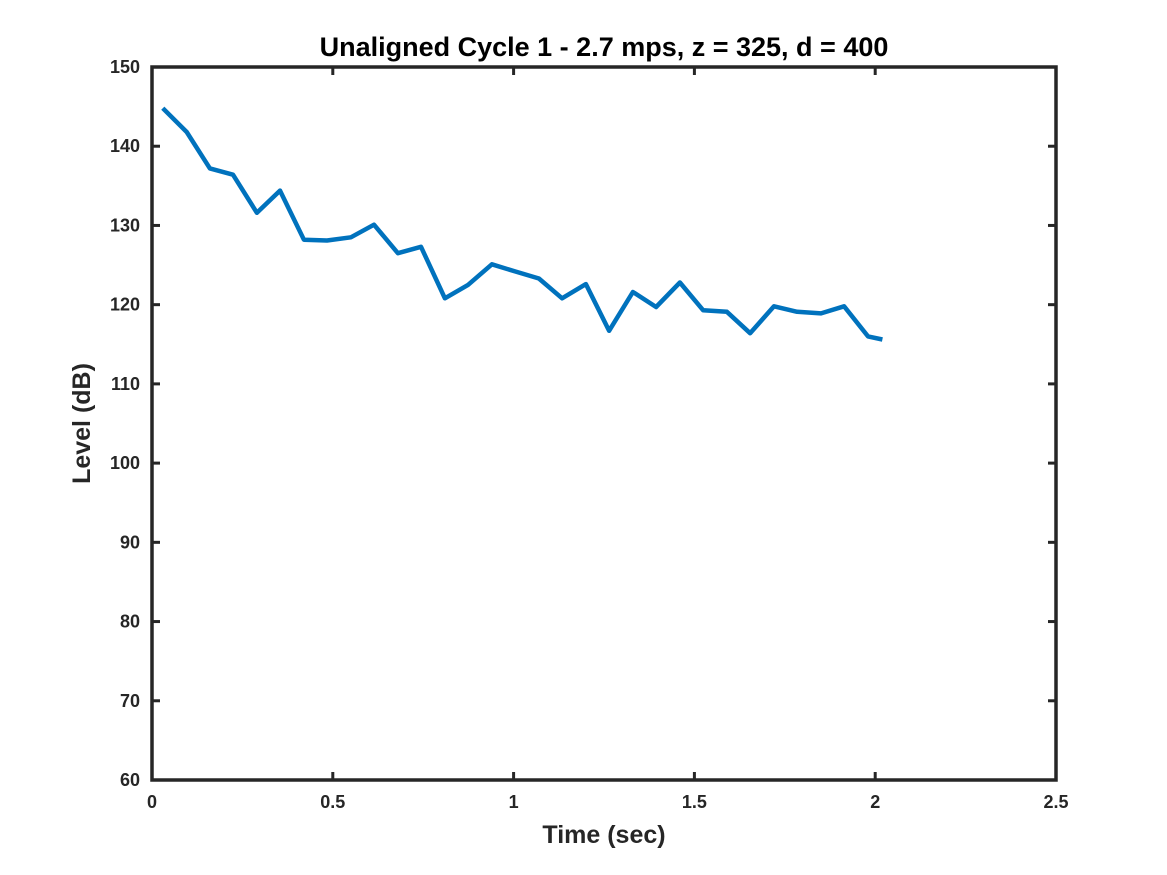 The height and width of the screenshot is (875, 1167). What do you see at coordinates (694, 802) in the screenshot?
I see `x-tick-label: 1.5` at bounding box center [694, 802].